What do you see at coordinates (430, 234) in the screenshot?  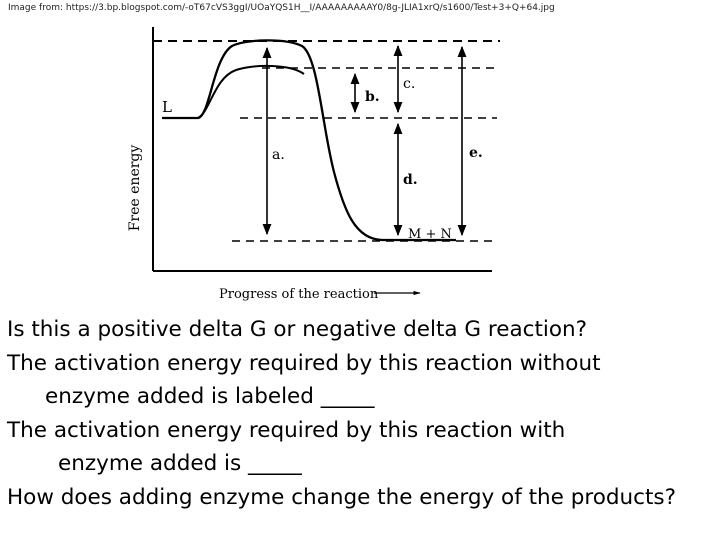 I see `products-label: M + N` at bounding box center [430, 234].